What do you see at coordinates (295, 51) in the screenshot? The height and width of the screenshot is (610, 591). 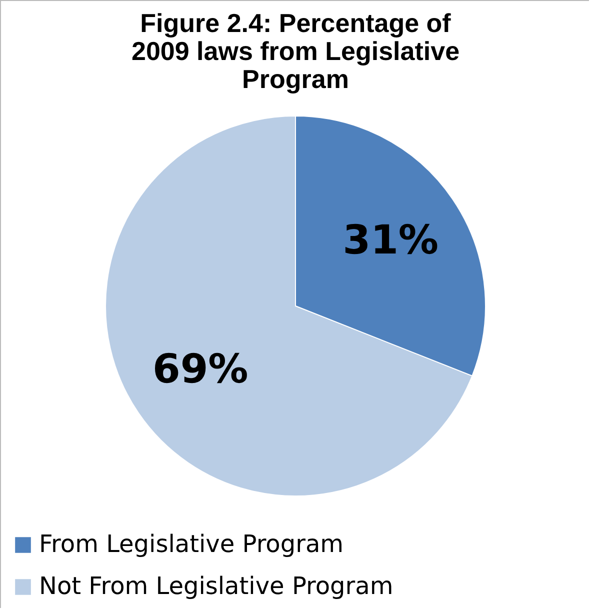 I see `chart-title: Figure 2.4: Percentage of 2009 laws from Legislative Program` at bounding box center [295, 51].